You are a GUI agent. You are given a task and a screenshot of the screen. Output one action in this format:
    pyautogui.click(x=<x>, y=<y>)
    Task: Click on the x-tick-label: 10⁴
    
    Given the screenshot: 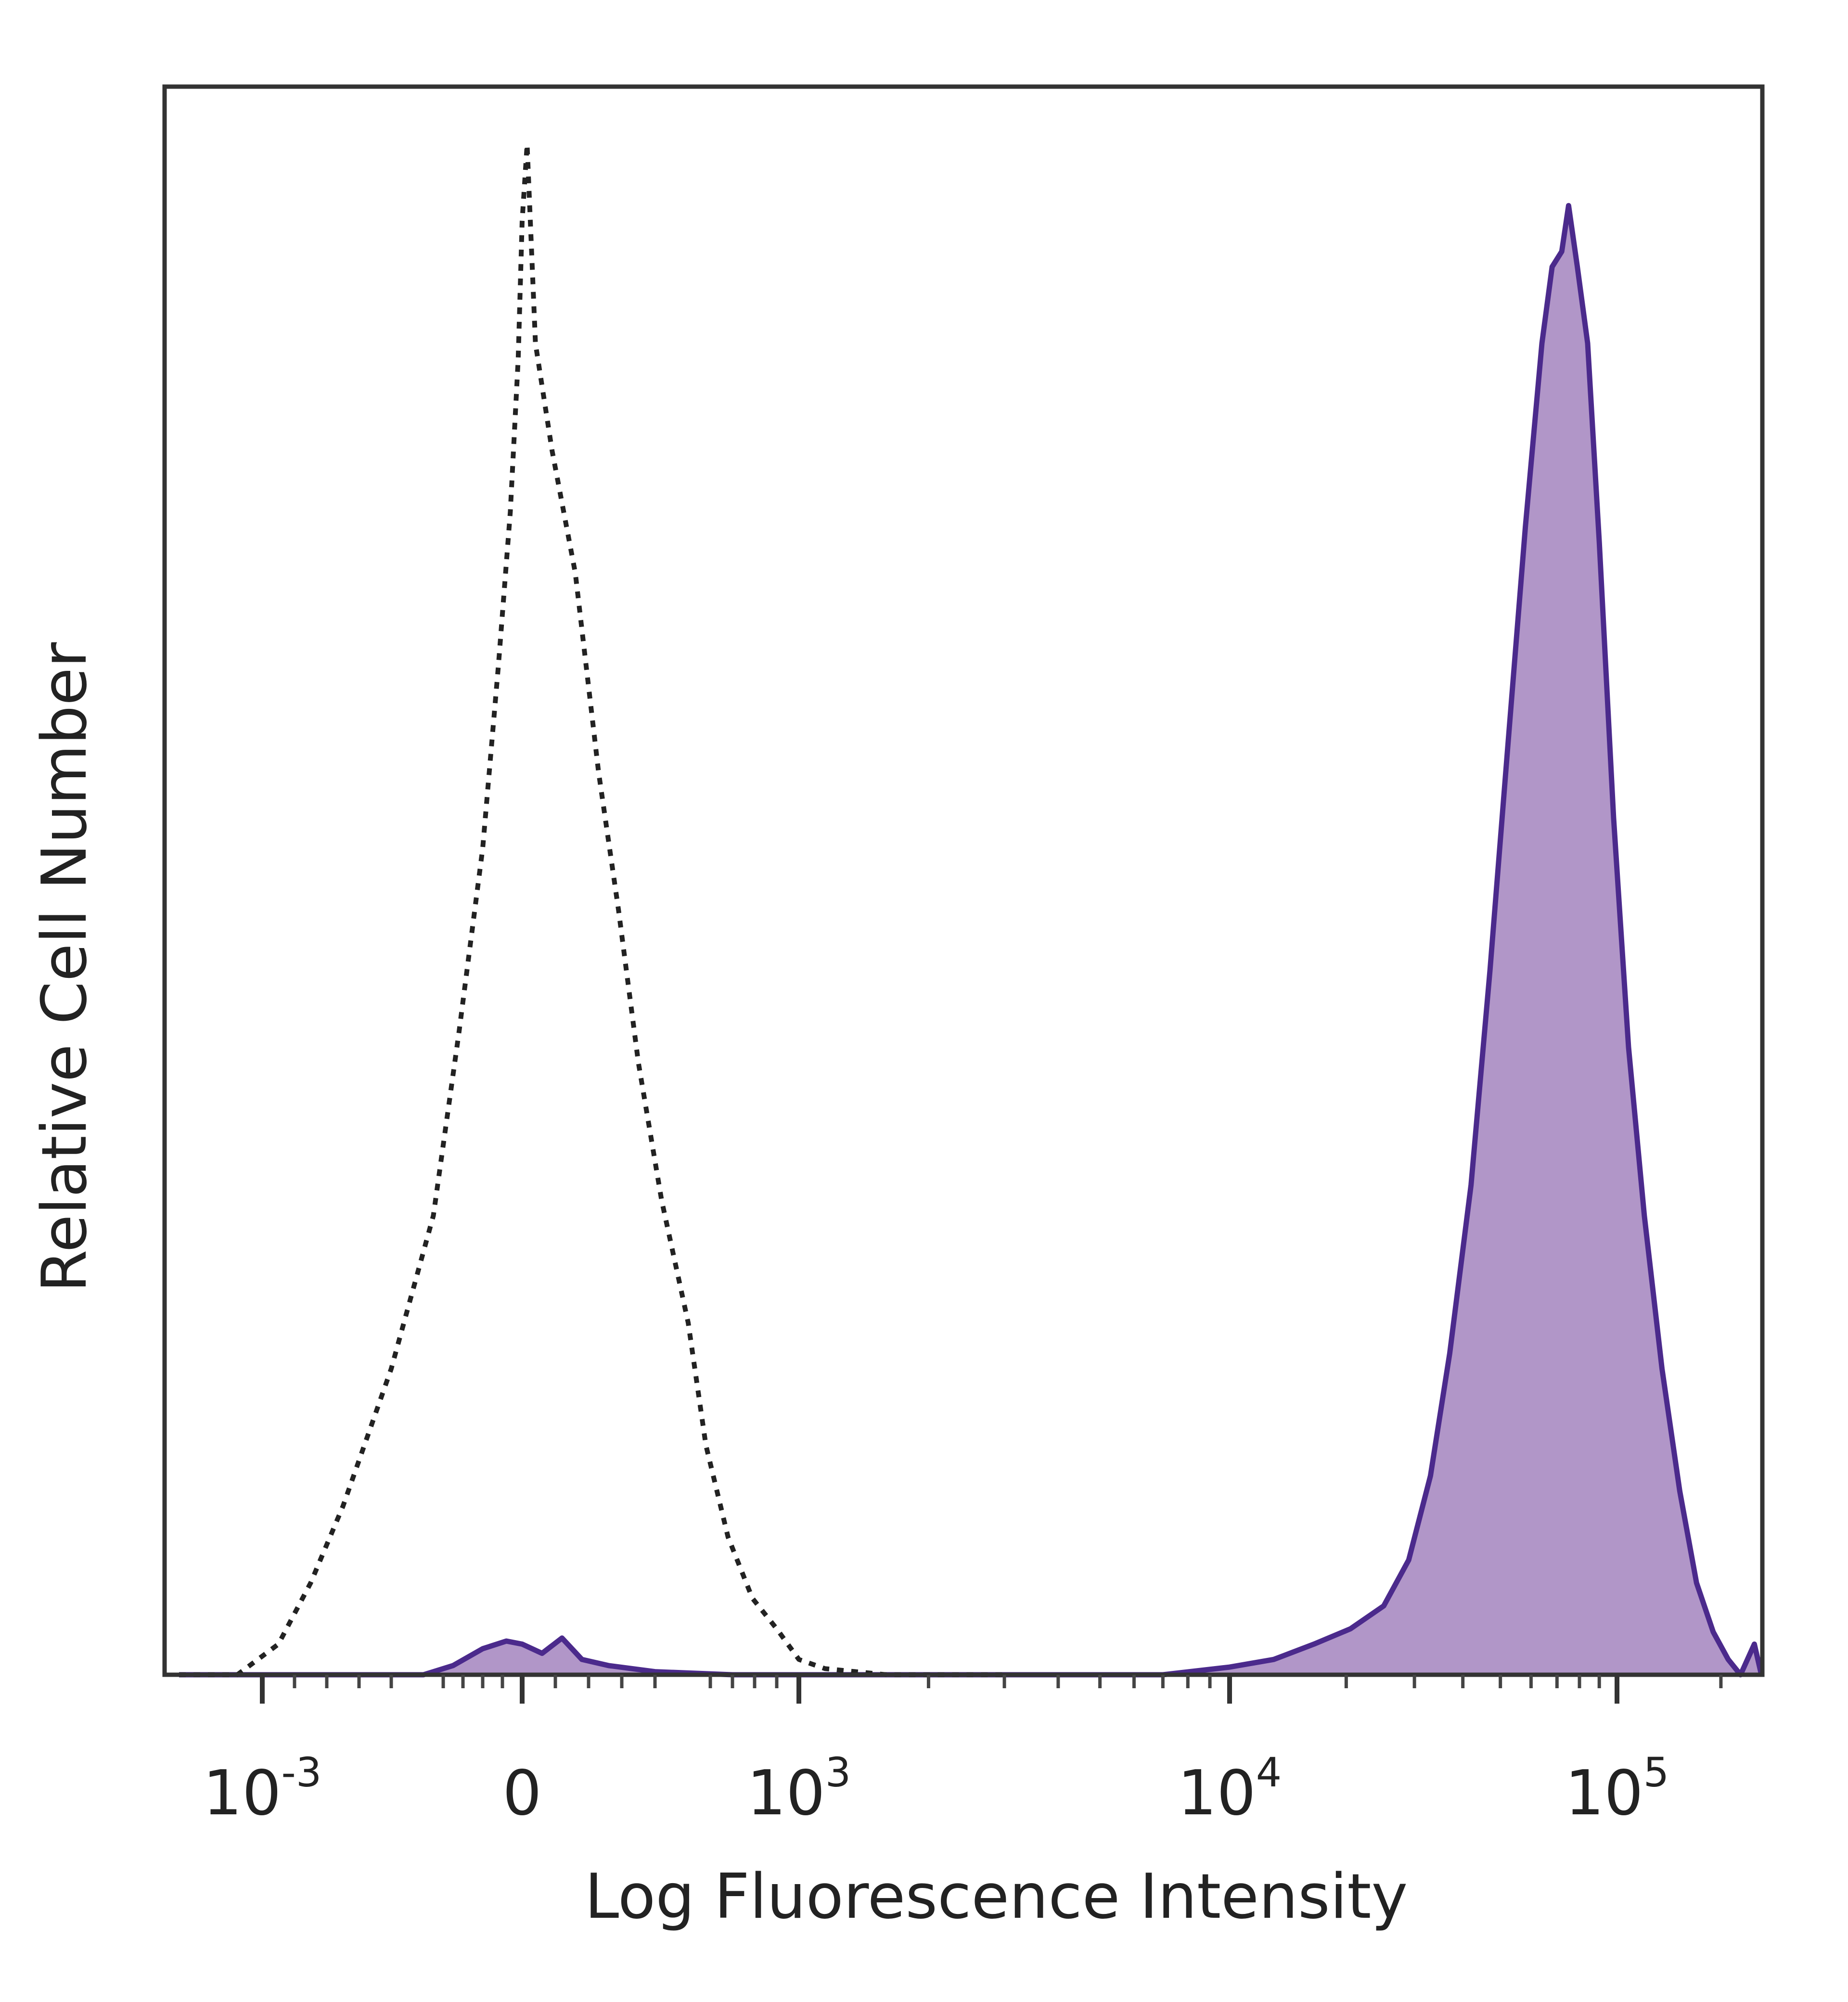 What is the action you would take?
    pyautogui.click(x=1230, y=1789)
    